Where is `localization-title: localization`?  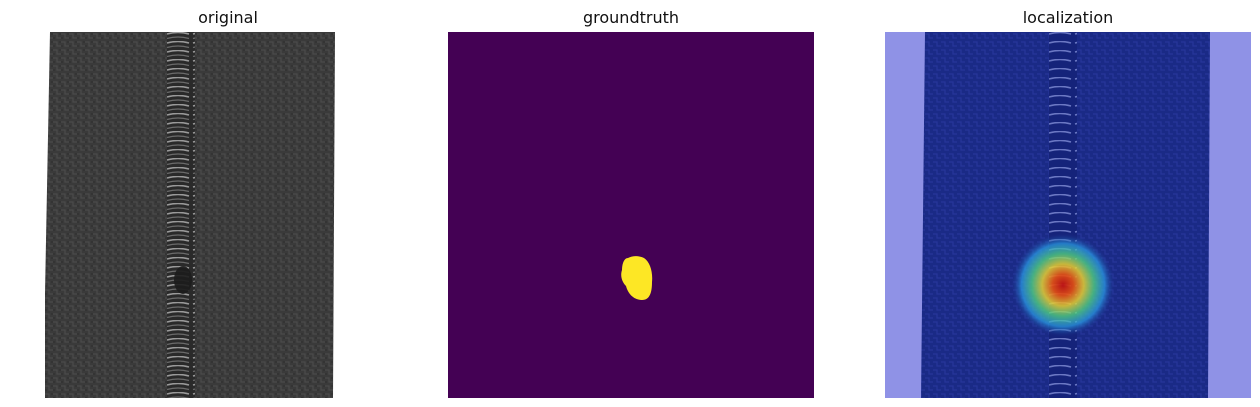
localization-title: localization is located at coordinates (1068, 17).